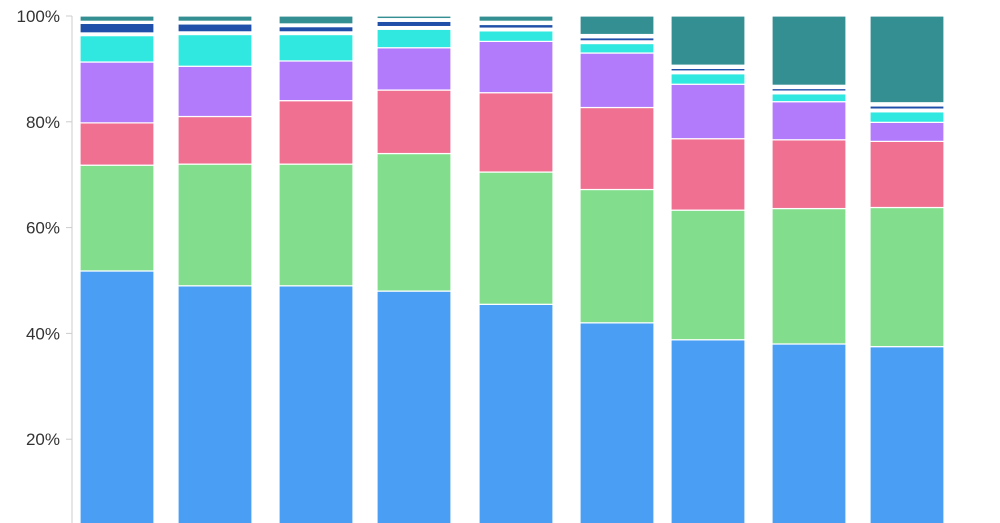 The height and width of the screenshot is (523, 1000). I want to click on y-tick-label: 60%, so click(43, 228).